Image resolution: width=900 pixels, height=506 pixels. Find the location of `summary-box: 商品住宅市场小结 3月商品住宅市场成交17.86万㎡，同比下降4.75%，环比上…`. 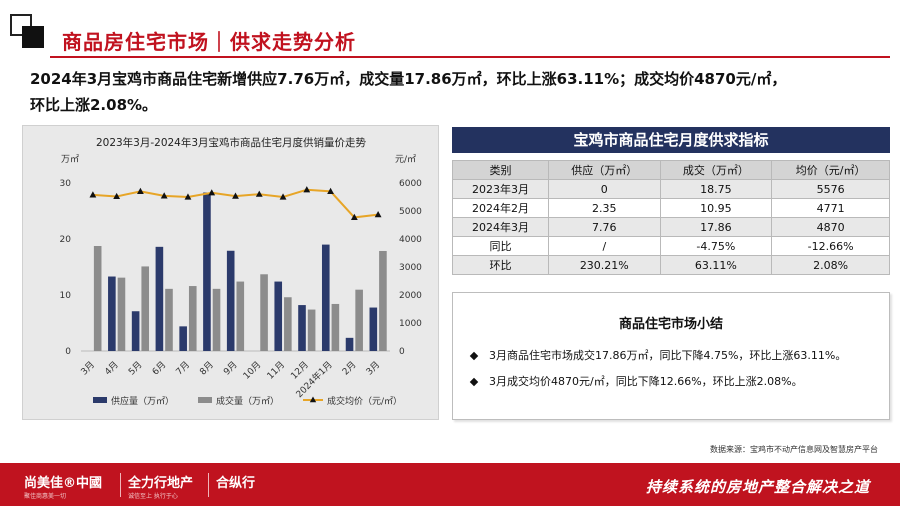

summary-box: 商品住宅市场小结 3月商品住宅市场成交17.86万㎡，同比下降4.75%，环比上… is located at coordinates (671, 356).